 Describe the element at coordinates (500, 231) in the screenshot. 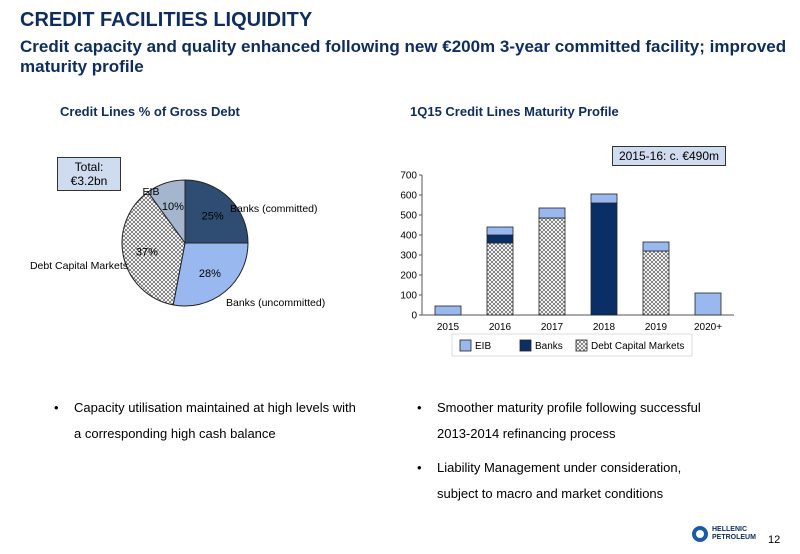

I see `bar-eib-2016` at that location.